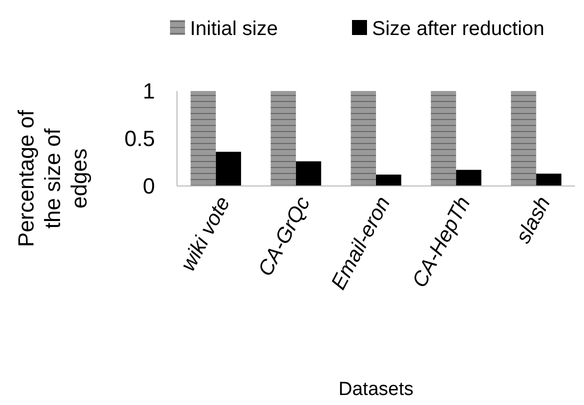 Image resolution: width=584 pixels, height=405 pixels. Describe the element at coordinates (205, 234) in the screenshot. I see `x-tick-label: wiki vote` at that location.